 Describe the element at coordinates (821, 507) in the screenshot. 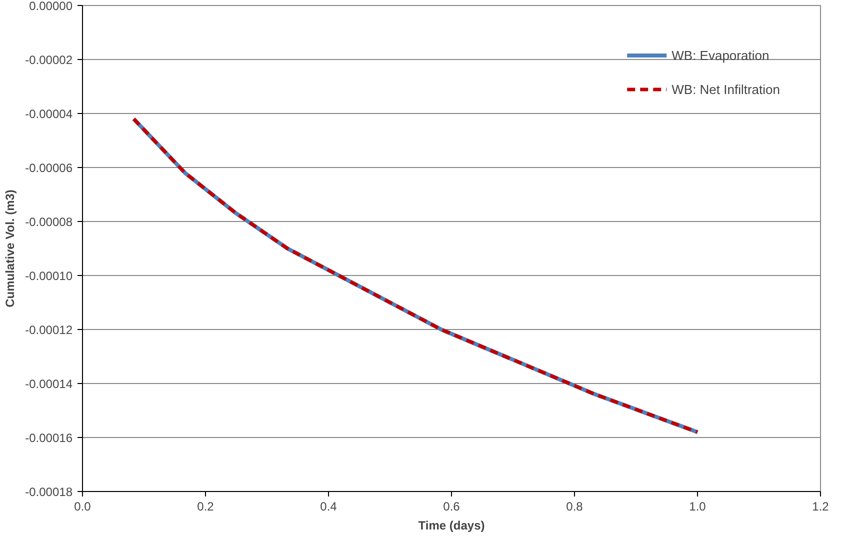

I see `x-tick-label: 1.2` at that location.